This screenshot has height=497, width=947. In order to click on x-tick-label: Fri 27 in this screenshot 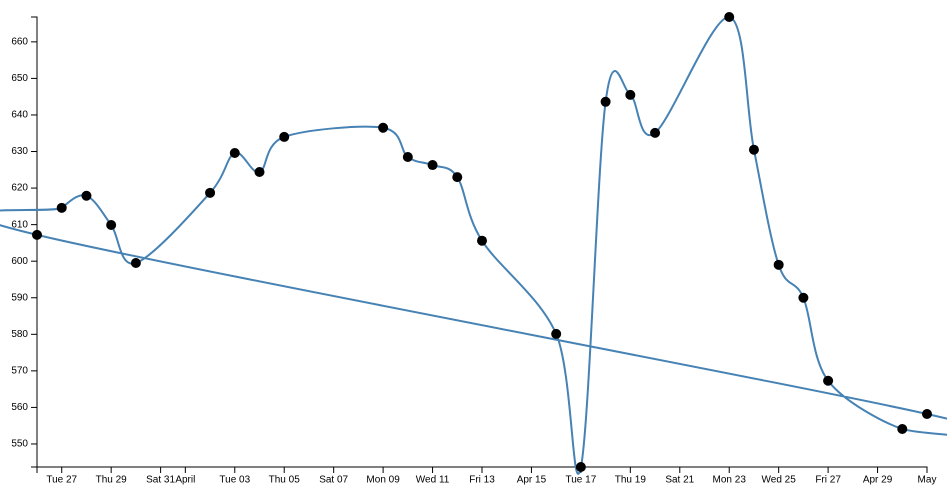, I will do `click(828, 480)`.